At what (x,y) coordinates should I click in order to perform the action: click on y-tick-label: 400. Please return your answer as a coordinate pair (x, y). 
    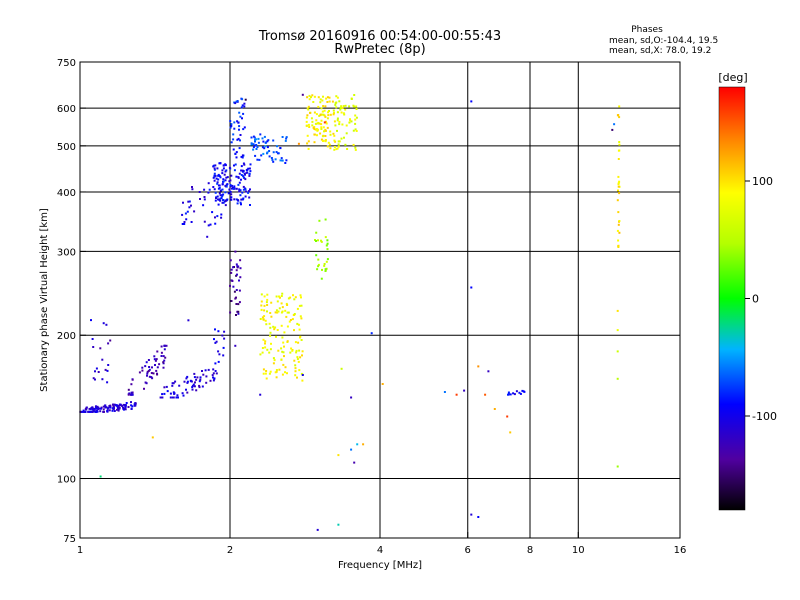
    Looking at the image, I should click on (66, 193).